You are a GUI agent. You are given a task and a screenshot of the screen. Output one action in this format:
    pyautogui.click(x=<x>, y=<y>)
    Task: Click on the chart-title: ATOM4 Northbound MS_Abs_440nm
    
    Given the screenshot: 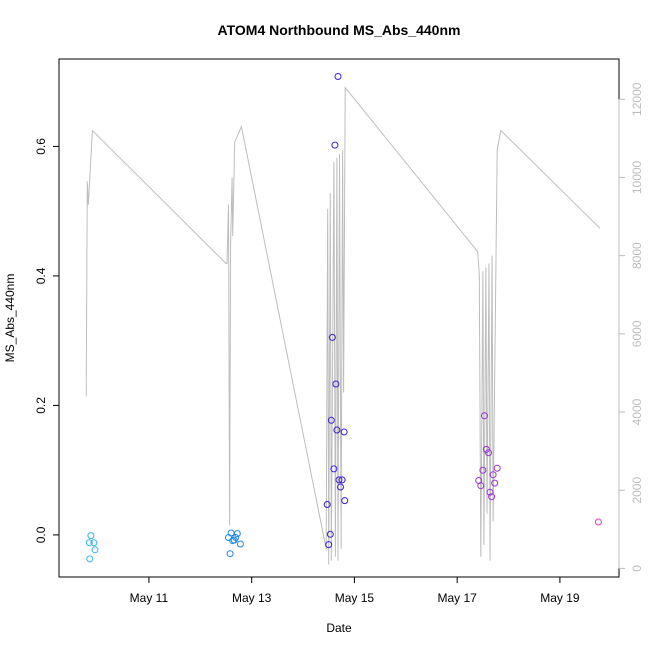 What is the action you would take?
    pyautogui.click(x=339, y=30)
    